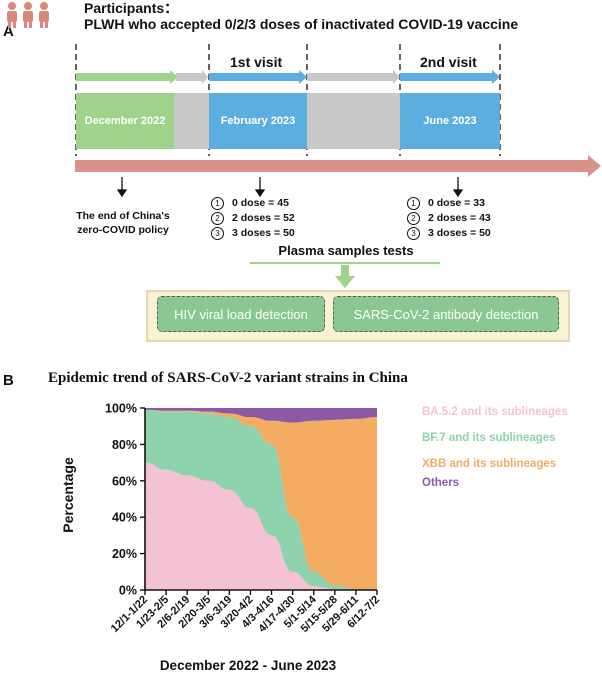  Describe the element at coordinates (248, 665) in the screenshot. I see `x-axis-label: December 2022 - June 2023` at that location.